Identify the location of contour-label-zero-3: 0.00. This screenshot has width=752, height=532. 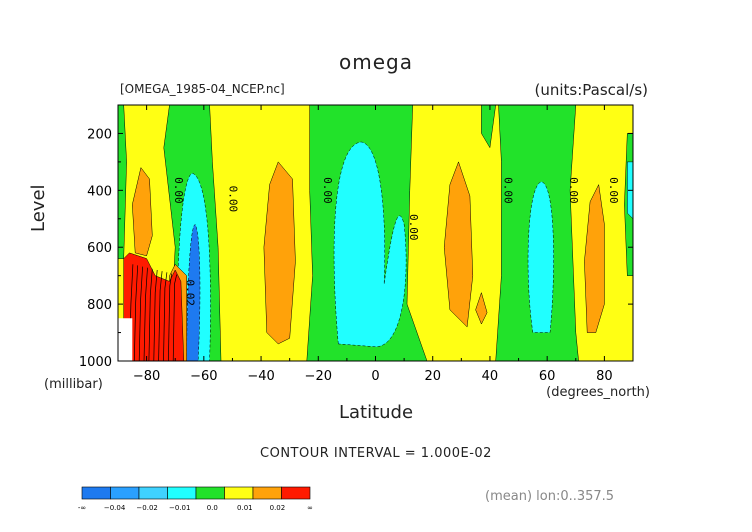
(327, 190).